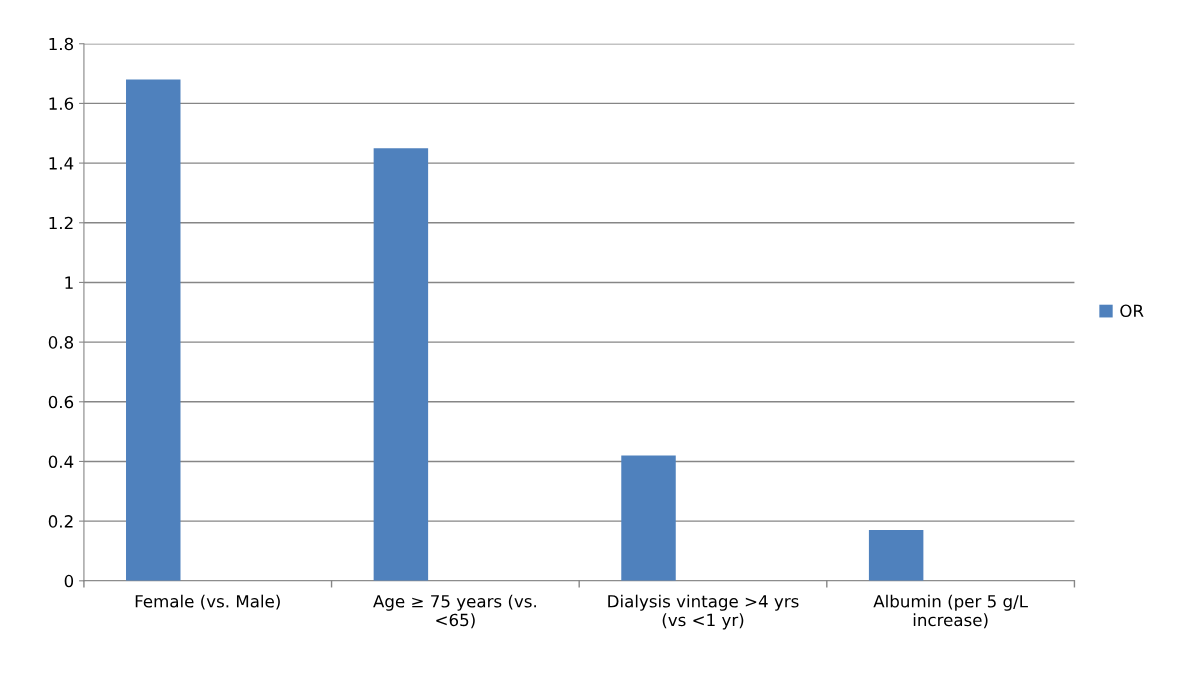  I want to click on y-tick-label: 1.4, so click(61, 163).